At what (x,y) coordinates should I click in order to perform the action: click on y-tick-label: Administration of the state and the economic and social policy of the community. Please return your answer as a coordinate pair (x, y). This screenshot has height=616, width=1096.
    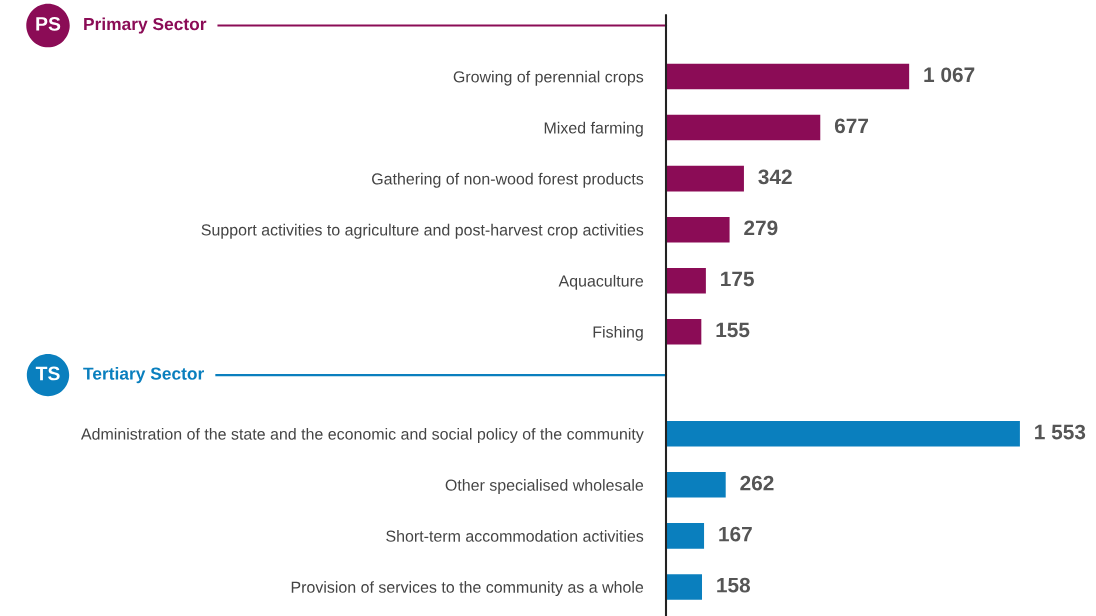
    Looking at the image, I should click on (362, 435).